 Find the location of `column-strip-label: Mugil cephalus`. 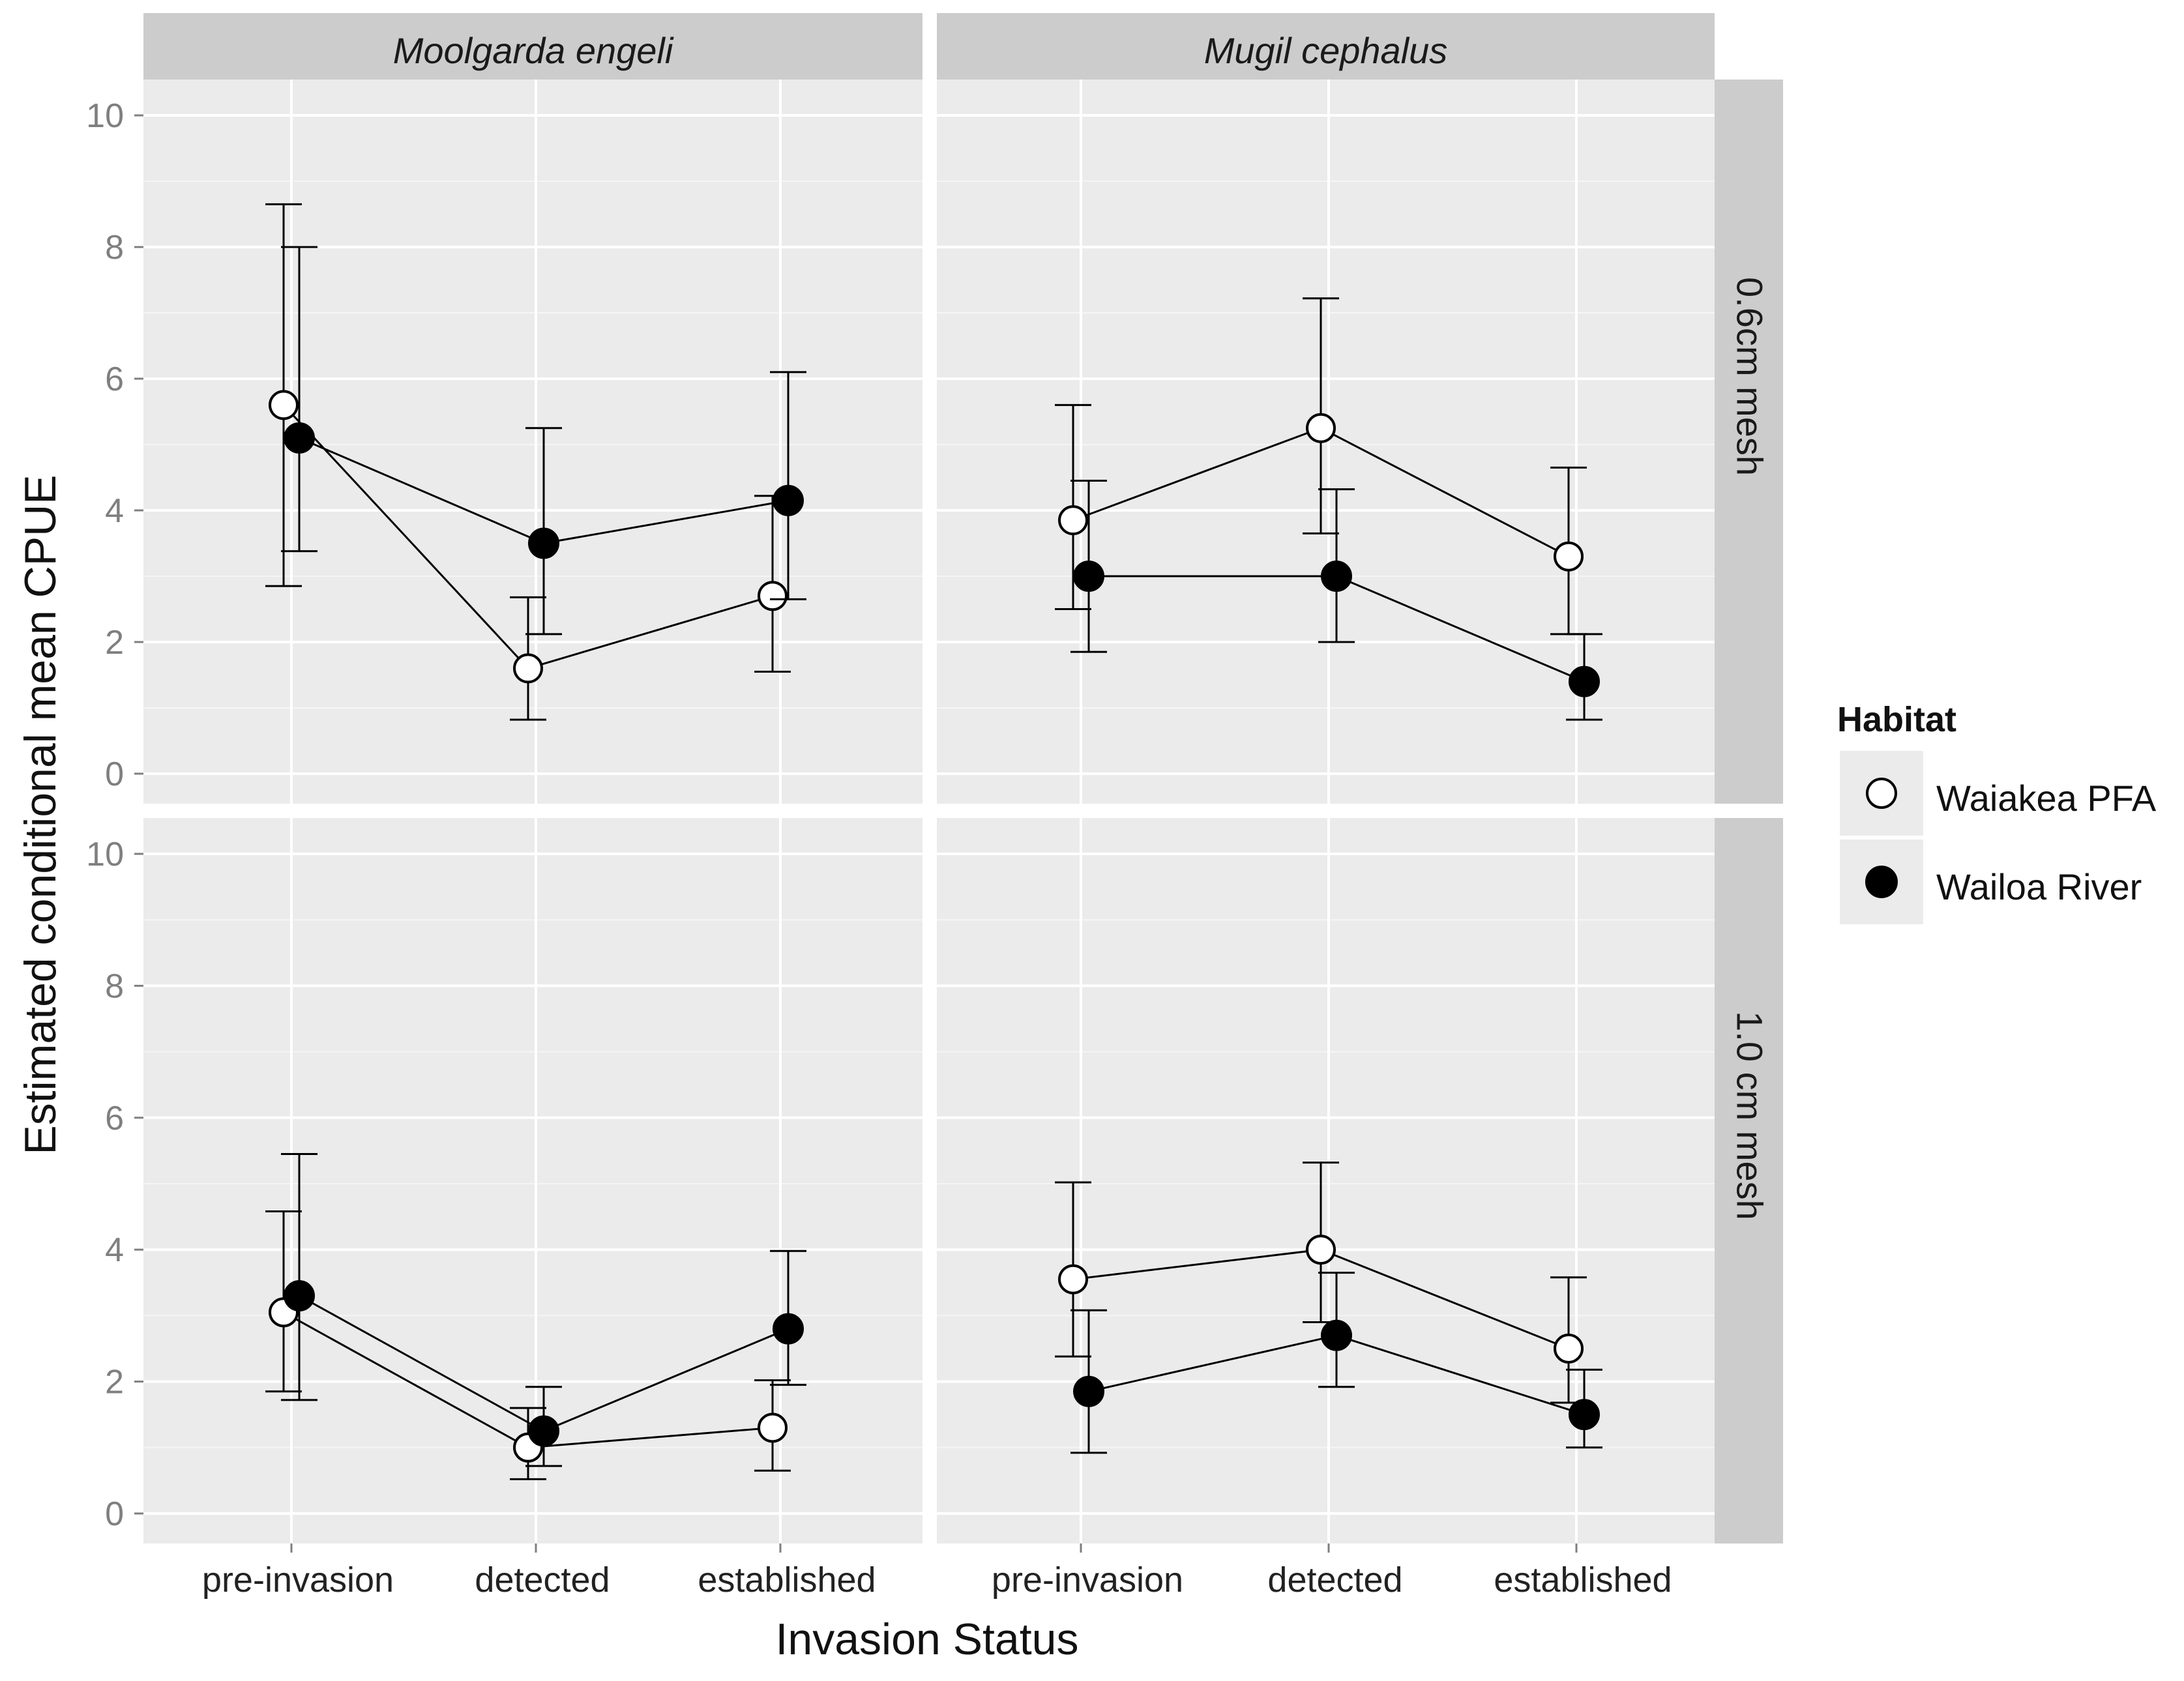

column-strip-label: Mugil cephalus is located at coordinates (1326, 50).